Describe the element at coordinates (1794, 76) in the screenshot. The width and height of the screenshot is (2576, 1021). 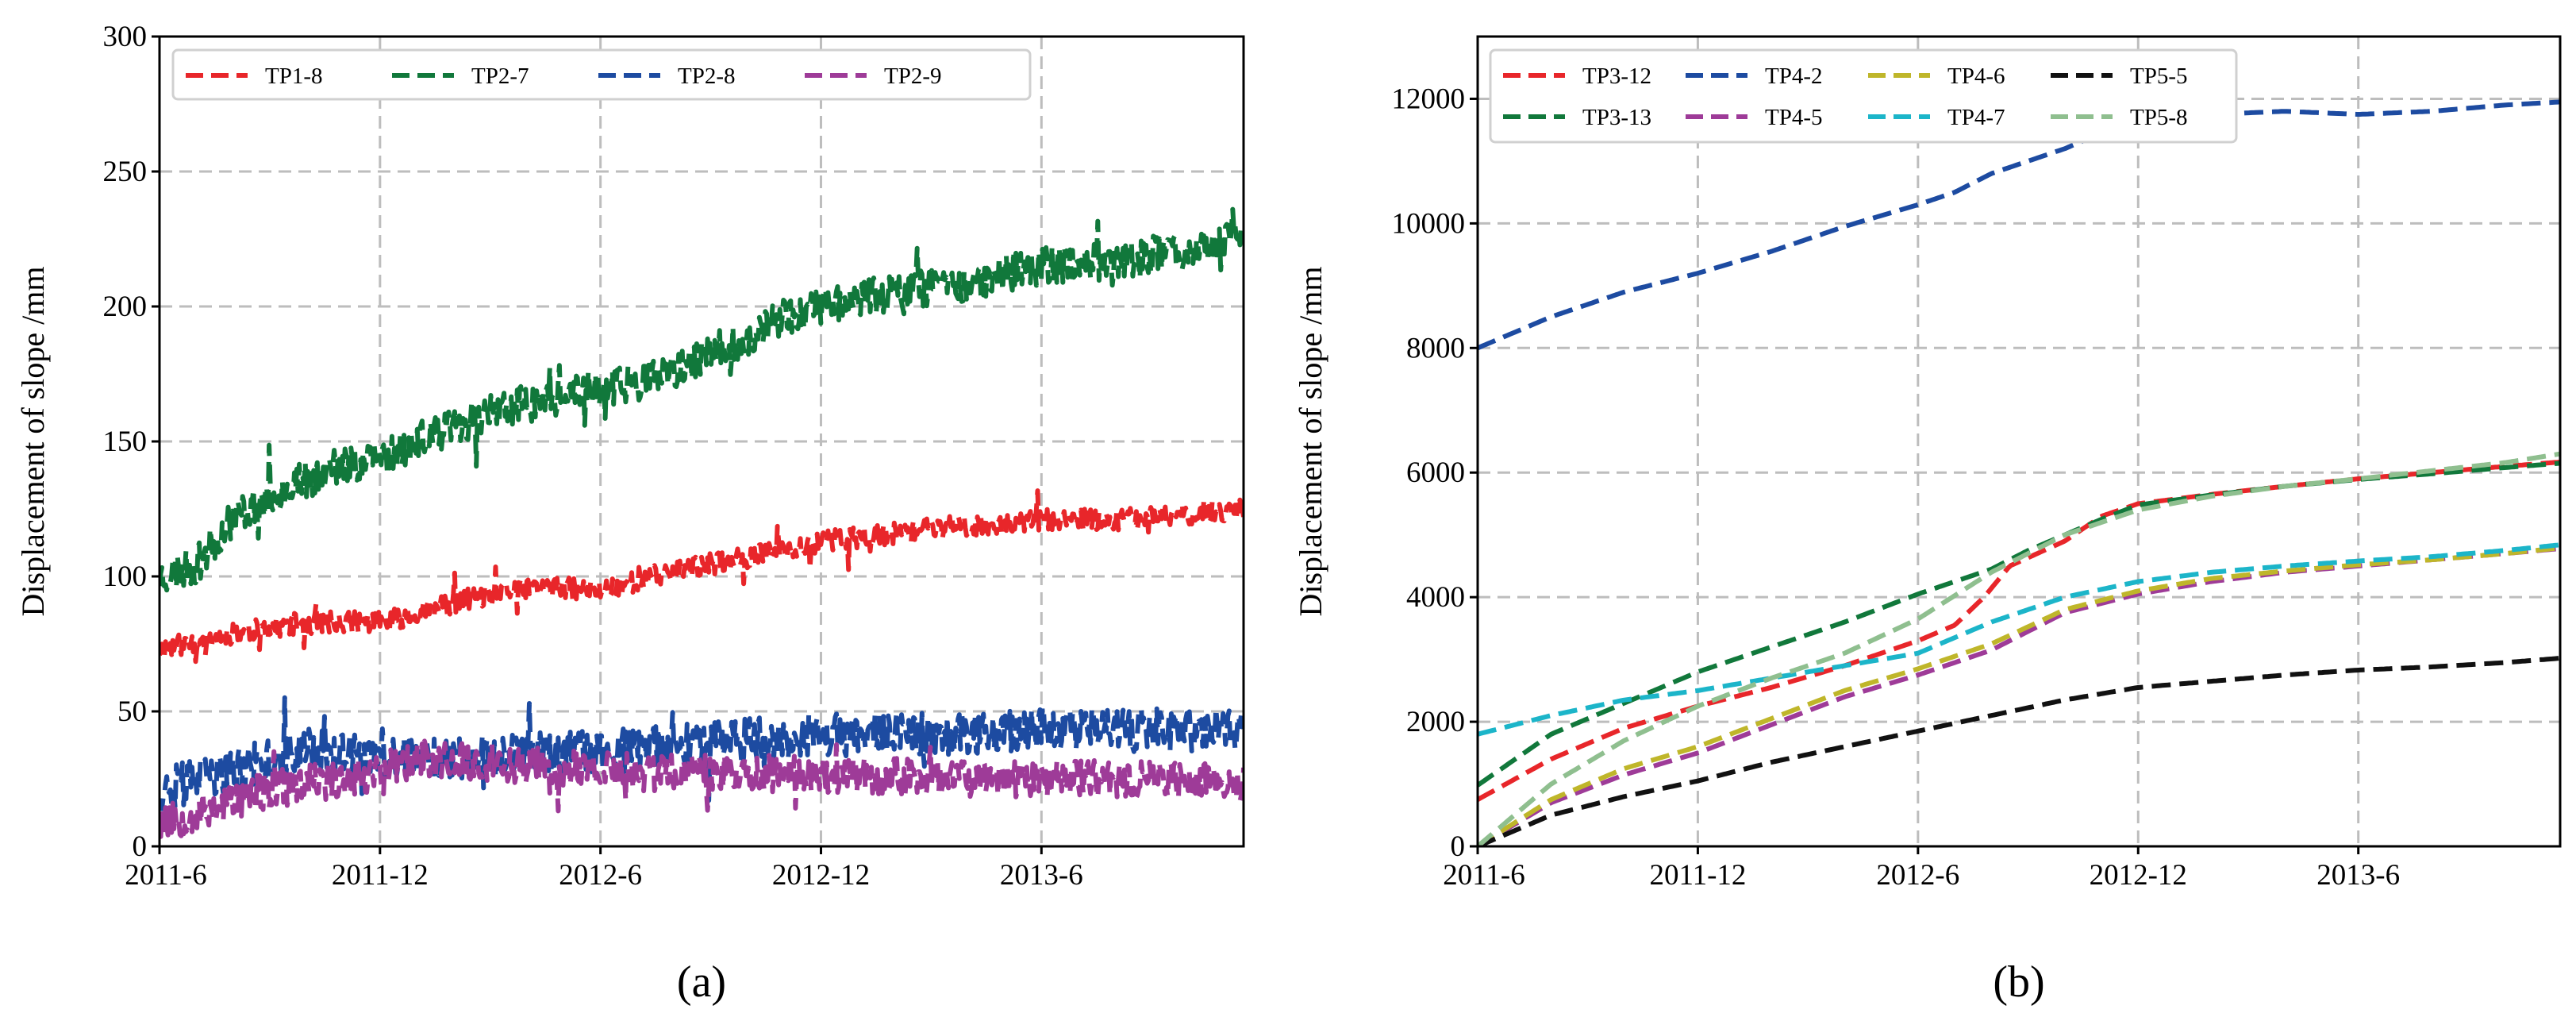
I see `legend-label: TP4-2` at that location.